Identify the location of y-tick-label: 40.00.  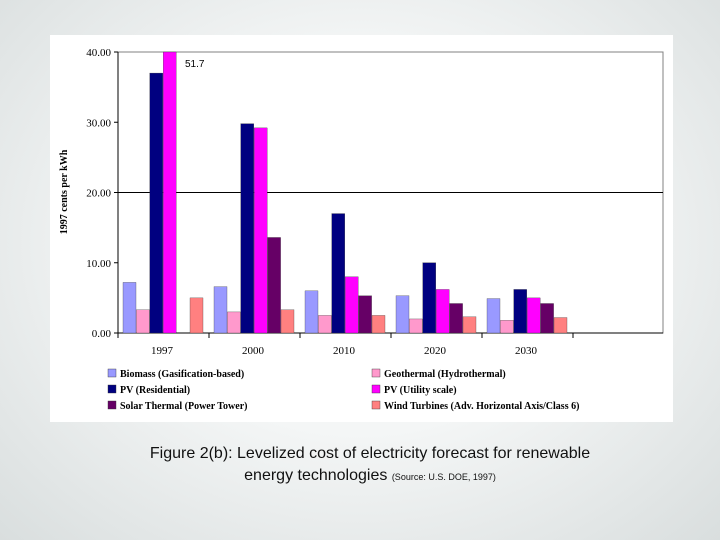
(98, 53).